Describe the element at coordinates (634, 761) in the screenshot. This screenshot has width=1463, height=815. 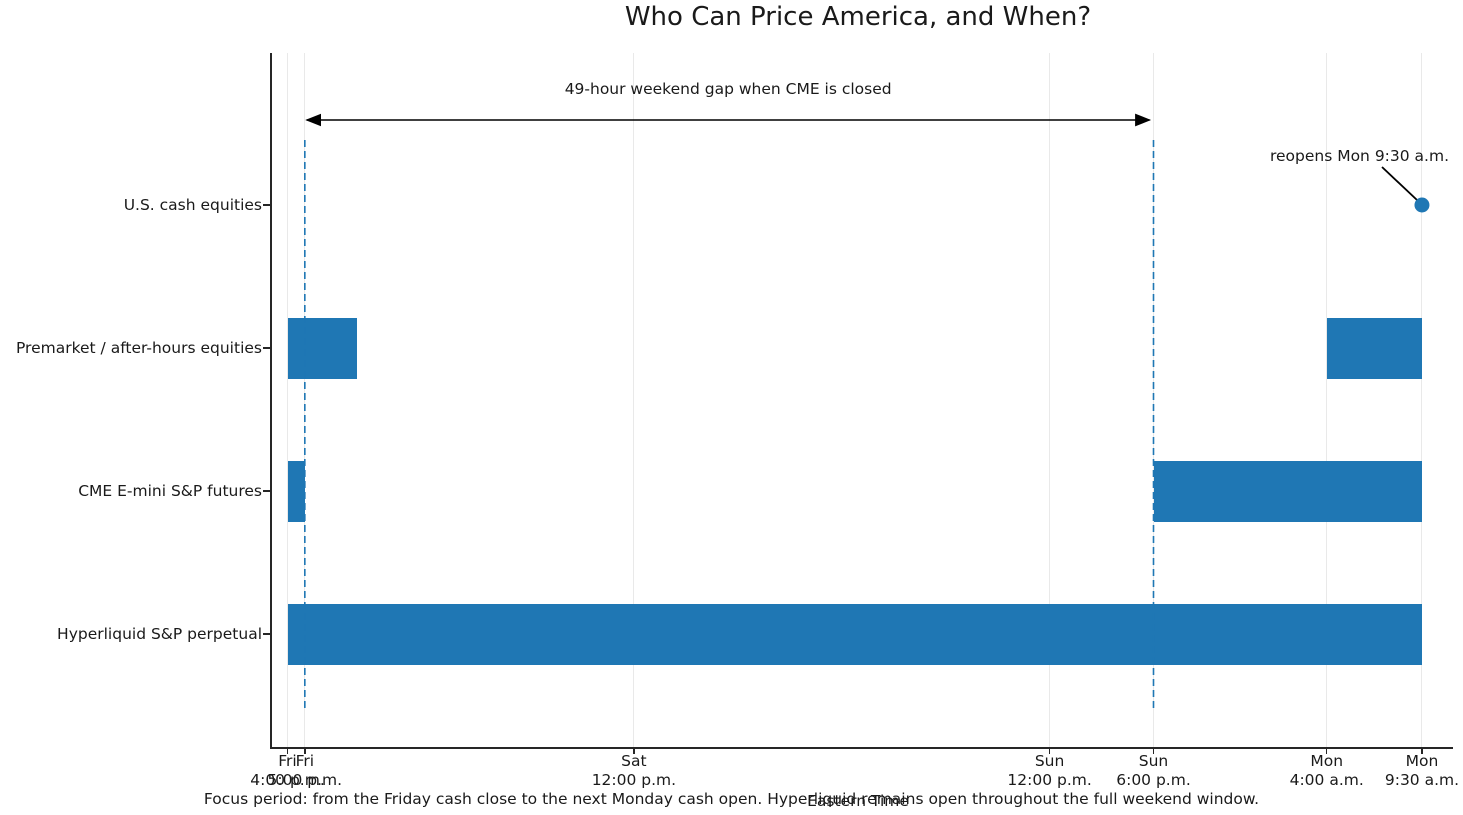
I see `x-tick-day: Sat` at that location.